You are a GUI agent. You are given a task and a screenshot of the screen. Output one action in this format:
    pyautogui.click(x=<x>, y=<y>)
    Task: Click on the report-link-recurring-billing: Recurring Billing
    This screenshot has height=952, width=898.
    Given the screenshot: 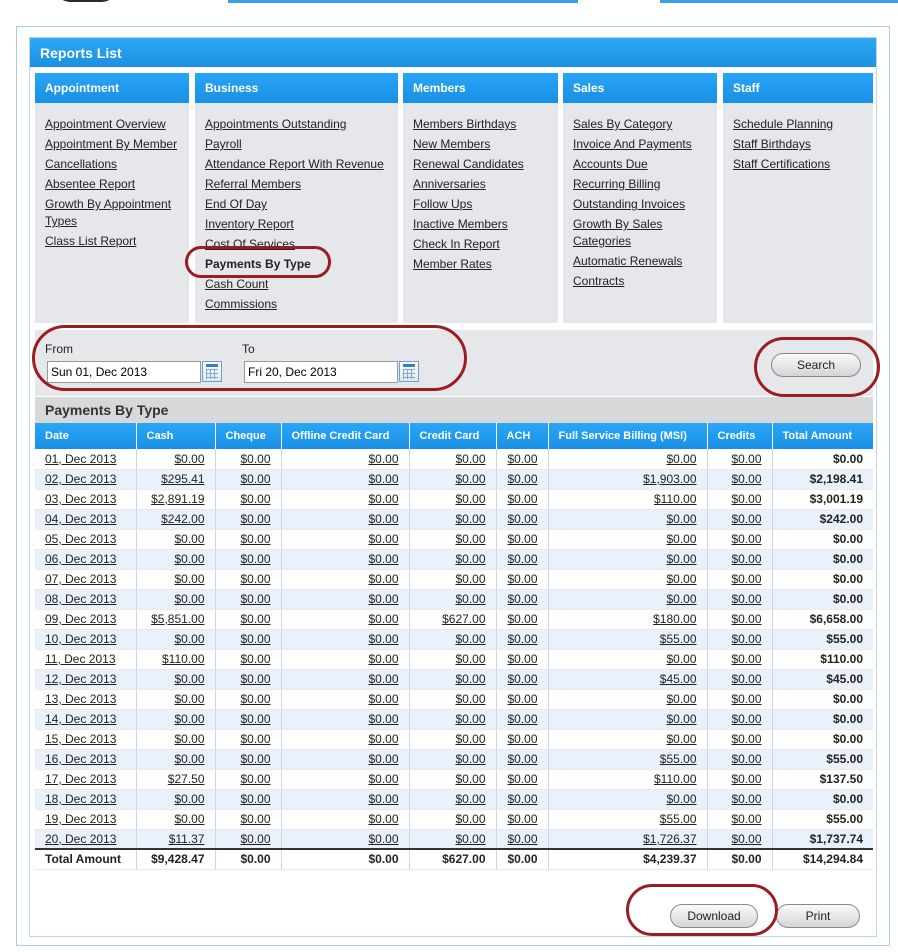 What is the action you would take?
    pyautogui.click(x=617, y=184)
    